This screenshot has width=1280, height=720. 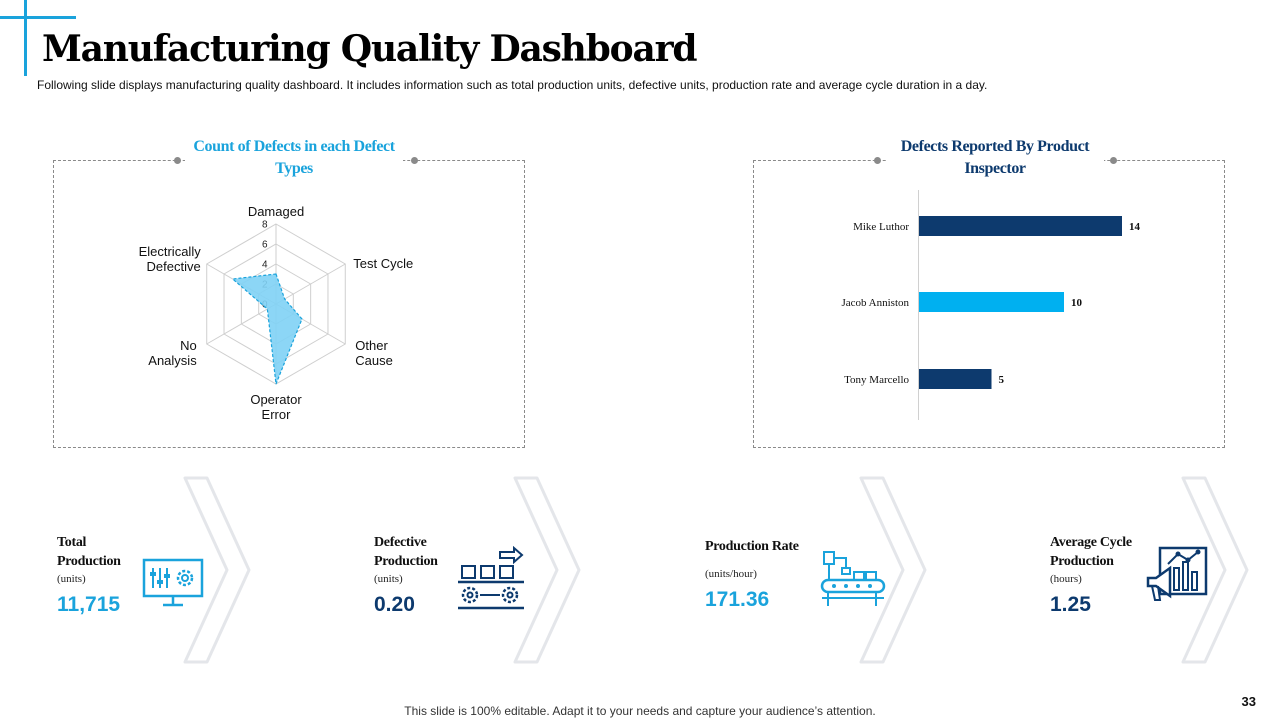 I want to click on kpi-average-cycle-title: Average Cycle Production, so click(x=1091, y=552).